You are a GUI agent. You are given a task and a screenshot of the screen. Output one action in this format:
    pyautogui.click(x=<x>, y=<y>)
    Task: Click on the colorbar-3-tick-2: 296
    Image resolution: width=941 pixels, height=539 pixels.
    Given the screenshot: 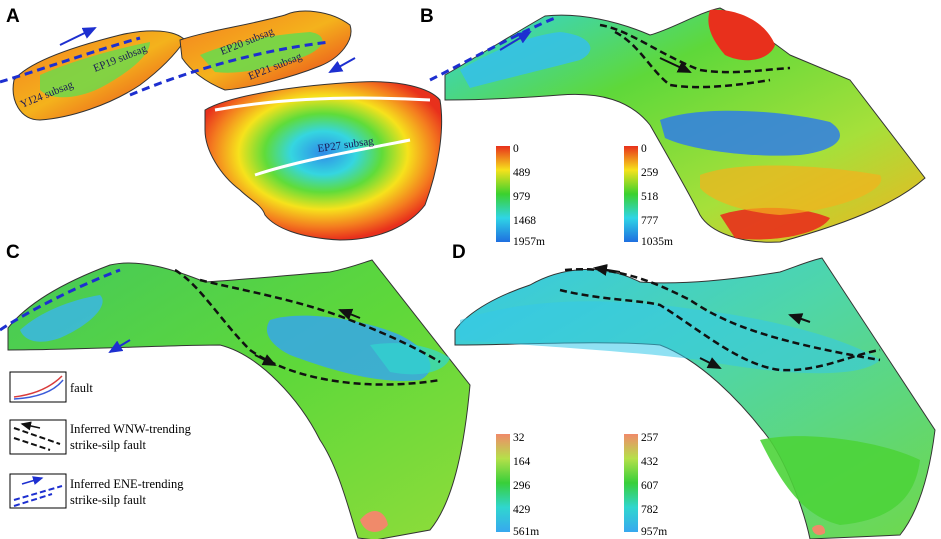 What is the action you would take?
    pyautogui.click(x=522, y=486)
    